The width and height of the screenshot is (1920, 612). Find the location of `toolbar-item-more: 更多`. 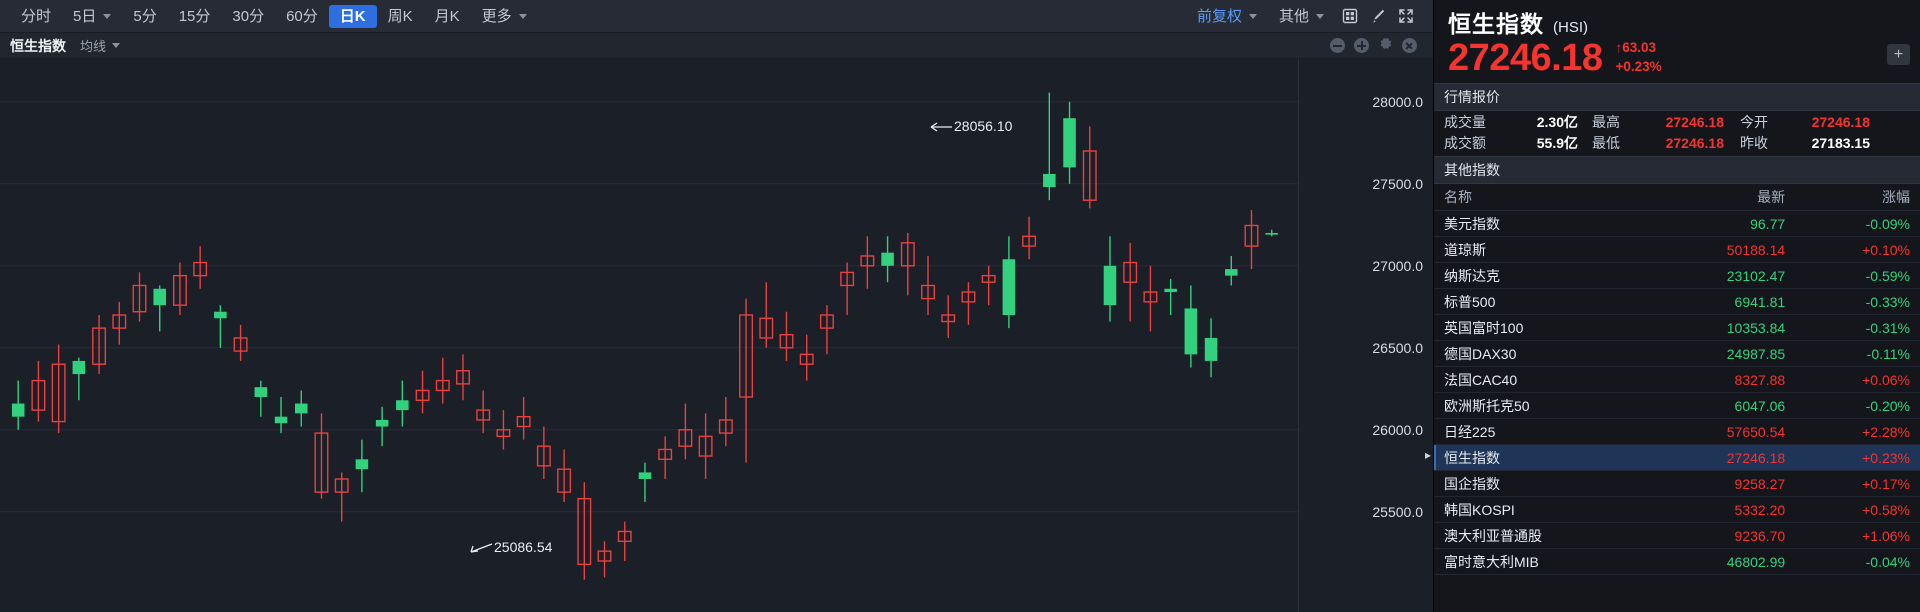

toolbar-item-more: 更多 is located at coordinates (504, 16).